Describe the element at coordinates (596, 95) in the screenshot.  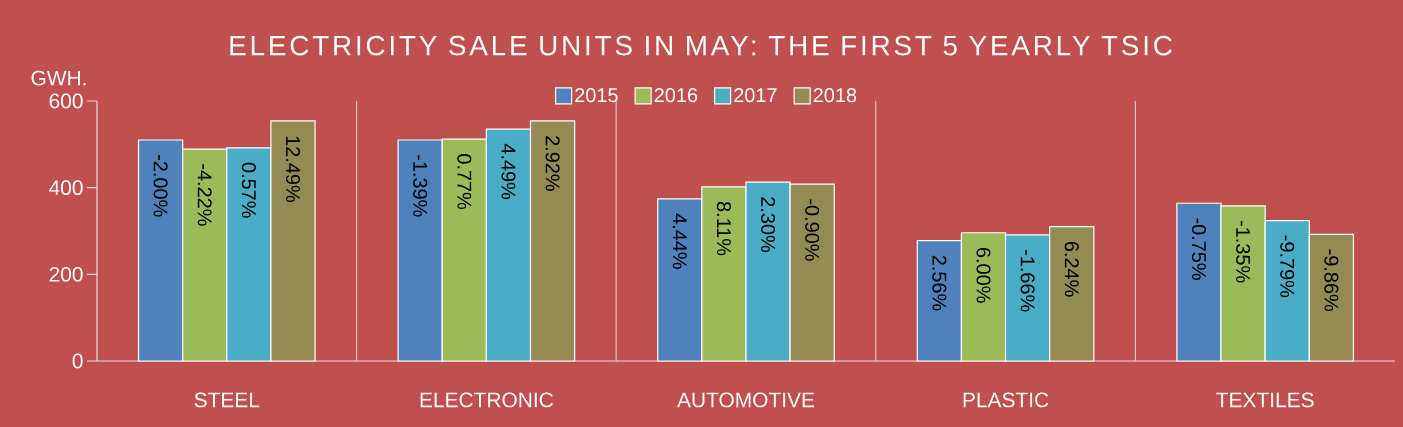
I see `legend-label: 2015` at that location.